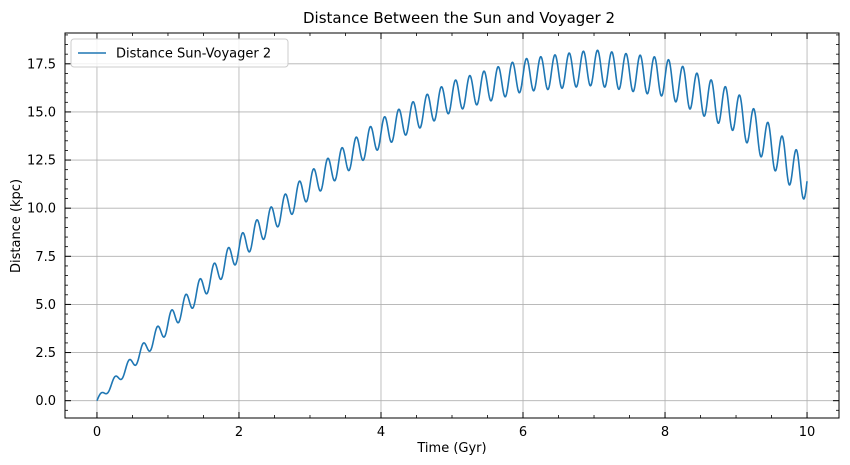 The image size is (850, 465). Describe the element at coordinates (41, 112) in the screenshot. I see `y-tick-label: 15.0` at that location.